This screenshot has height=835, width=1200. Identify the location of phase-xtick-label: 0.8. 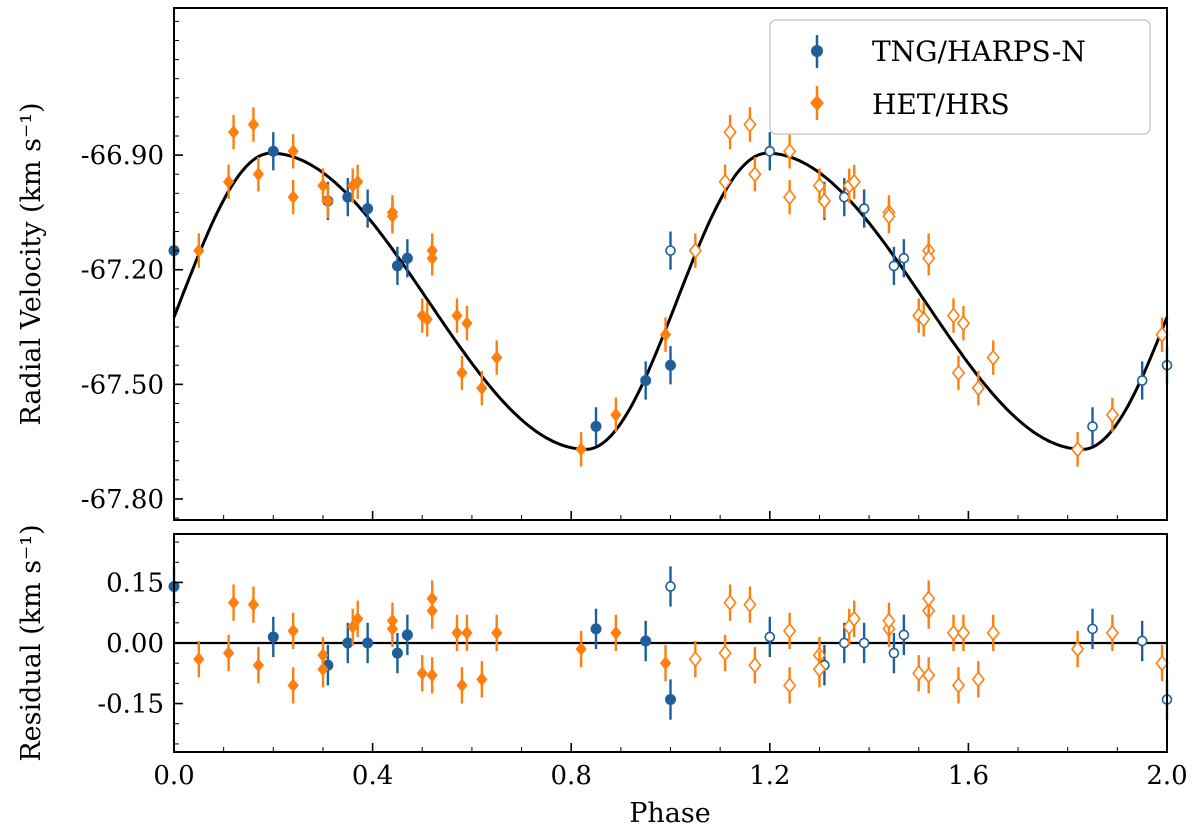
(571, 776).